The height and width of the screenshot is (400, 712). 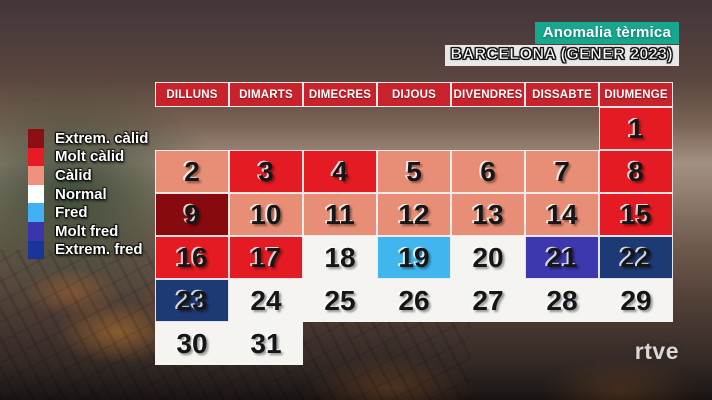 I want to click on calendar-day-27: 27, so click(x=488, y=300).